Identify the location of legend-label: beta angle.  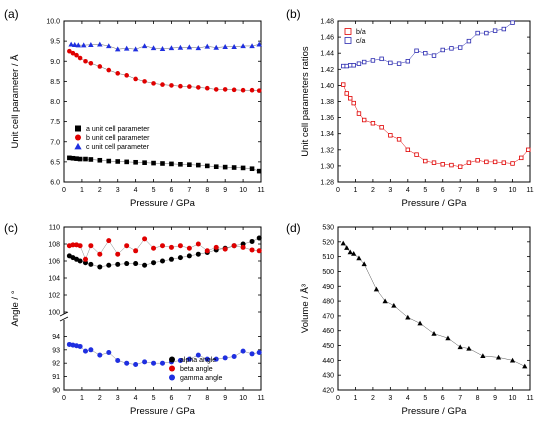
(196, 369).